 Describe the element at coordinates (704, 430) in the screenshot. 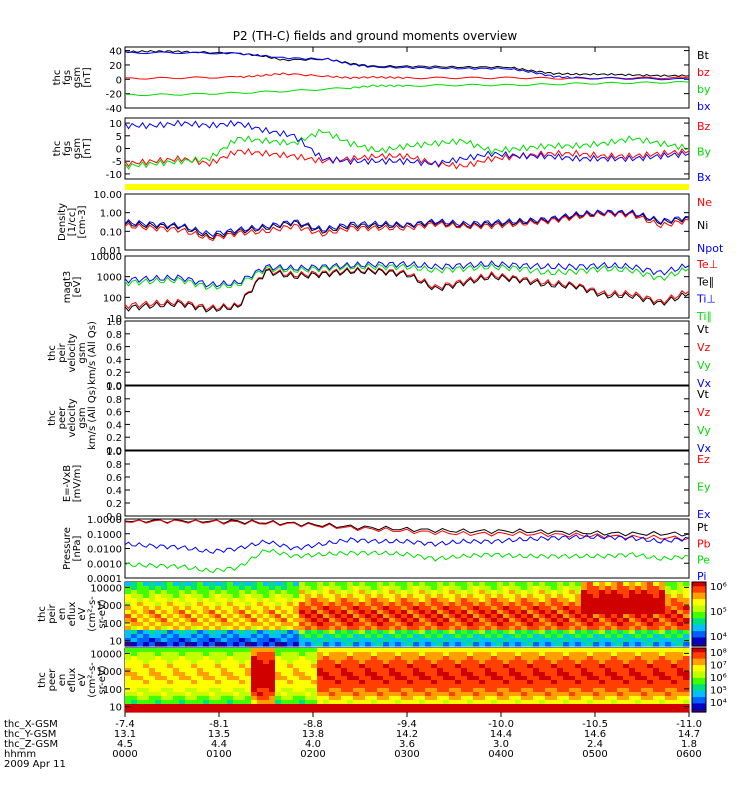

I see `legend-entry: Vy` at that location.